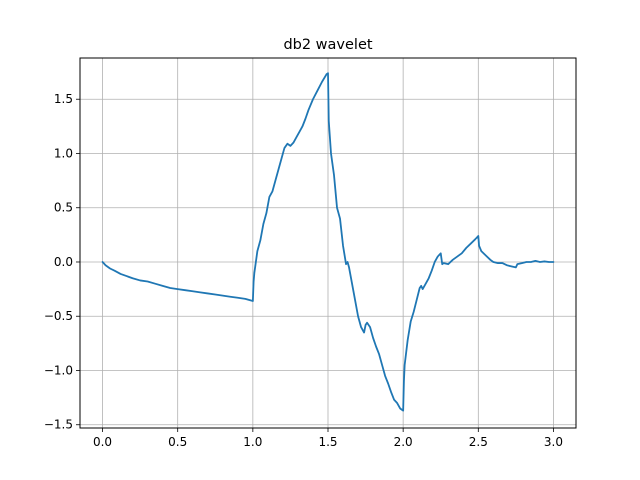 Image resolution: width=640 pixels, height=480 pixels. I want to click on x-tick-label: 2.0, so click(403, 442).